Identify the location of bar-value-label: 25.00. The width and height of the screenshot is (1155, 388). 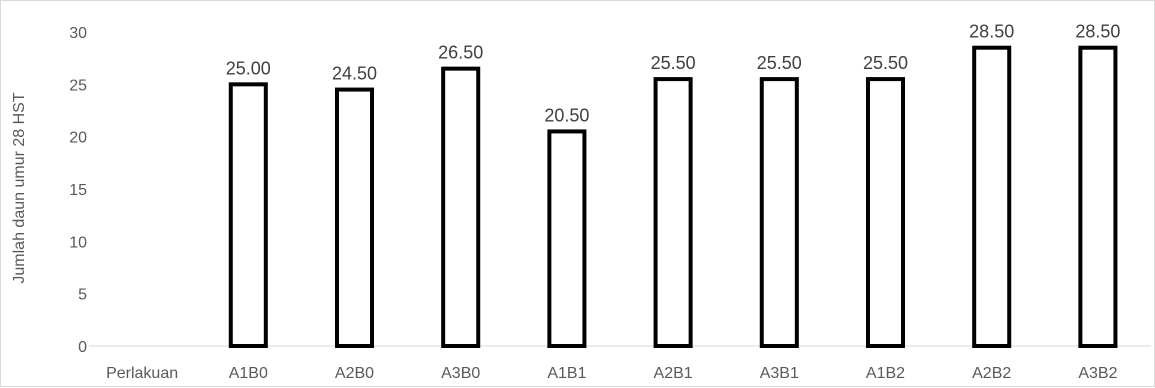
(248, 68).